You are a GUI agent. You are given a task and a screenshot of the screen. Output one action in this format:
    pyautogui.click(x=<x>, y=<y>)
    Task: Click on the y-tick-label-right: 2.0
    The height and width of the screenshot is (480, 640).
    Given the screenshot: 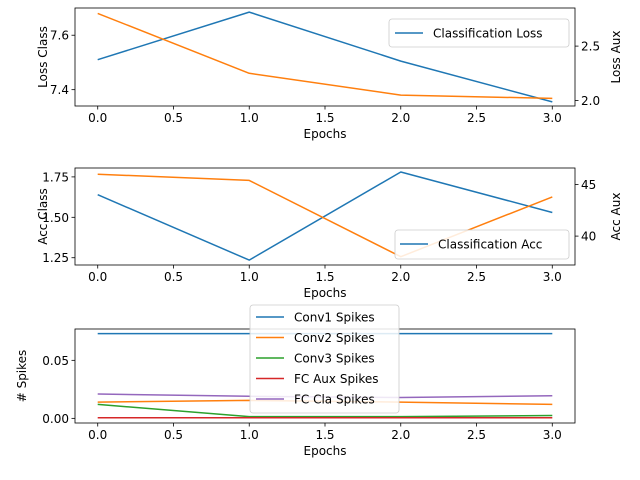 What is the action you would take?
    pyautogui.click(x=590, y=101)
    